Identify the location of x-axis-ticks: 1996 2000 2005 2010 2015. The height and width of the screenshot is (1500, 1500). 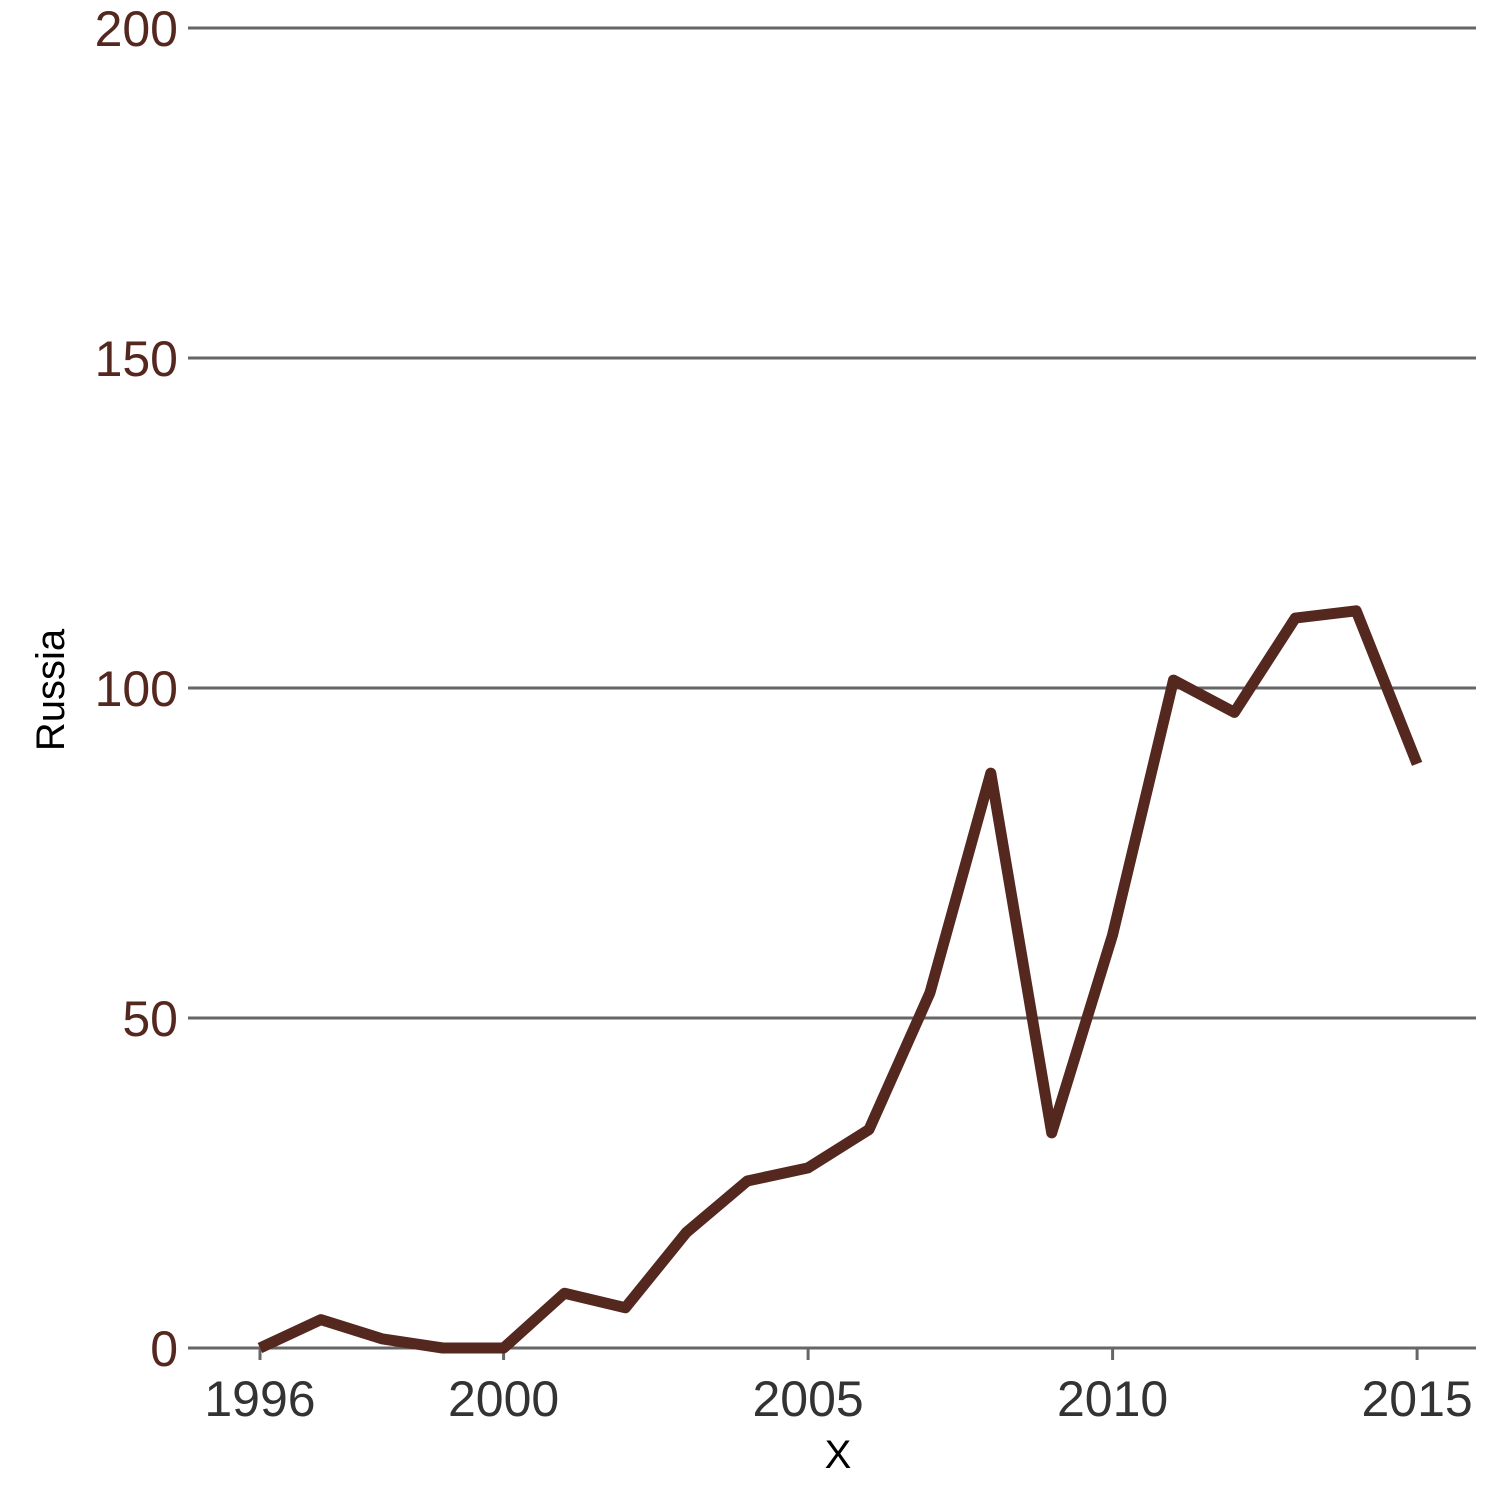
(838, 1387).